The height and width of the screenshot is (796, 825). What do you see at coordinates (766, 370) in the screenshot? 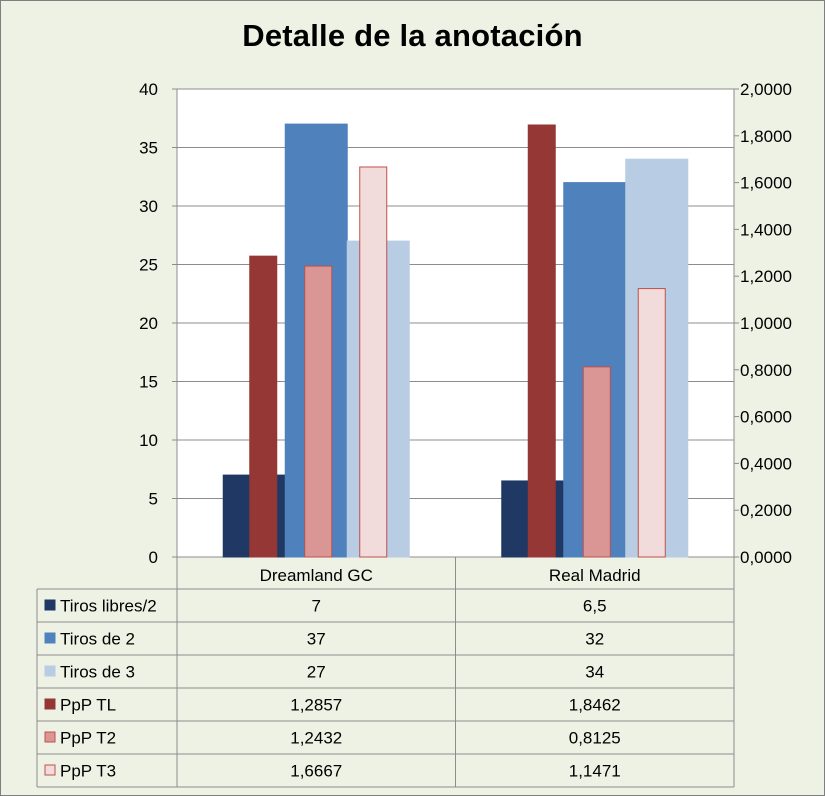
I see `right-axis-tick-label: 0,8000` at bounding box center [766, 370].